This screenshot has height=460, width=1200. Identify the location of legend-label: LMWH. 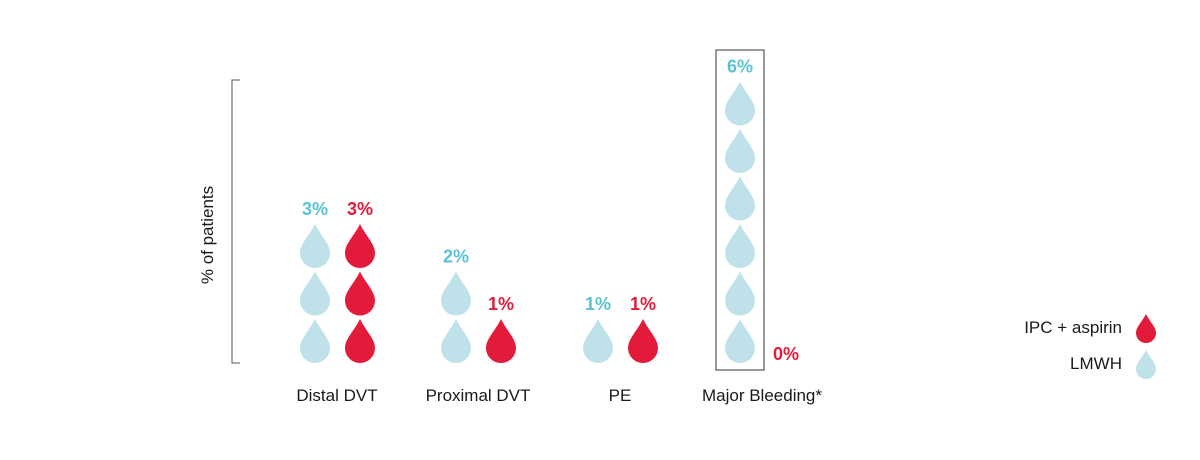
(1096, 363).